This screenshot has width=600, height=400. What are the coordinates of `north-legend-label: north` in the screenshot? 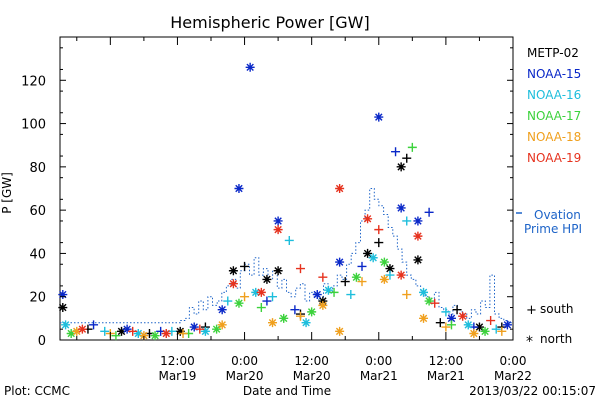 It's located at (556, 339).